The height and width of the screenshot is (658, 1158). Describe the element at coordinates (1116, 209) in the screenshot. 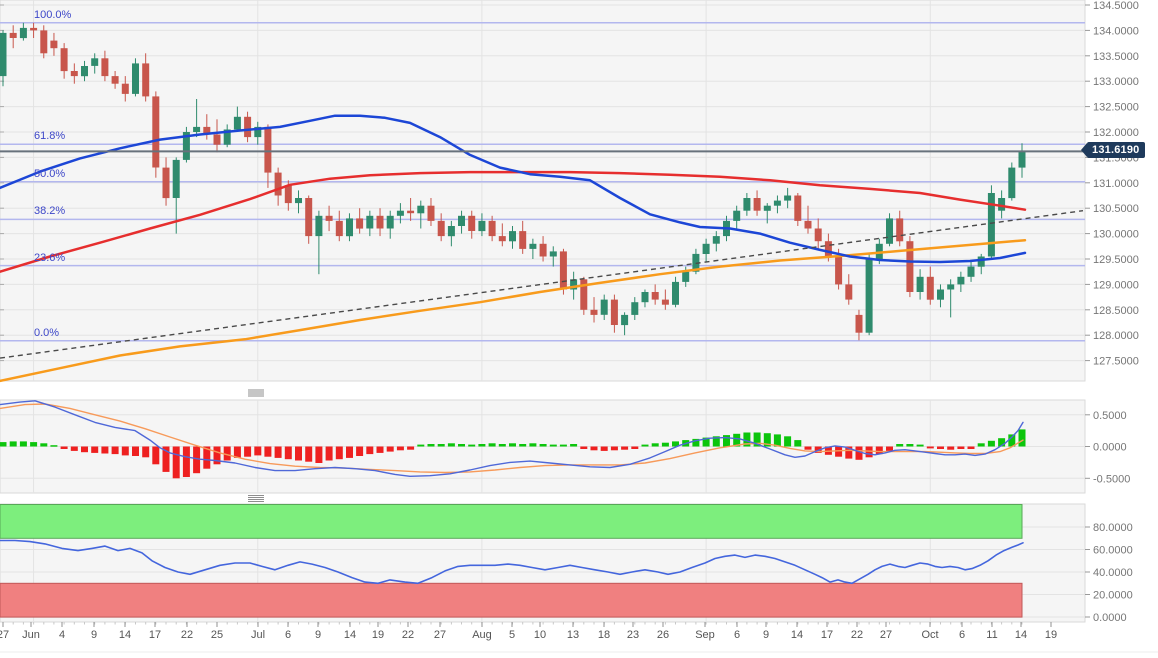

I see `price-axis-label: 130.5000` at that location.